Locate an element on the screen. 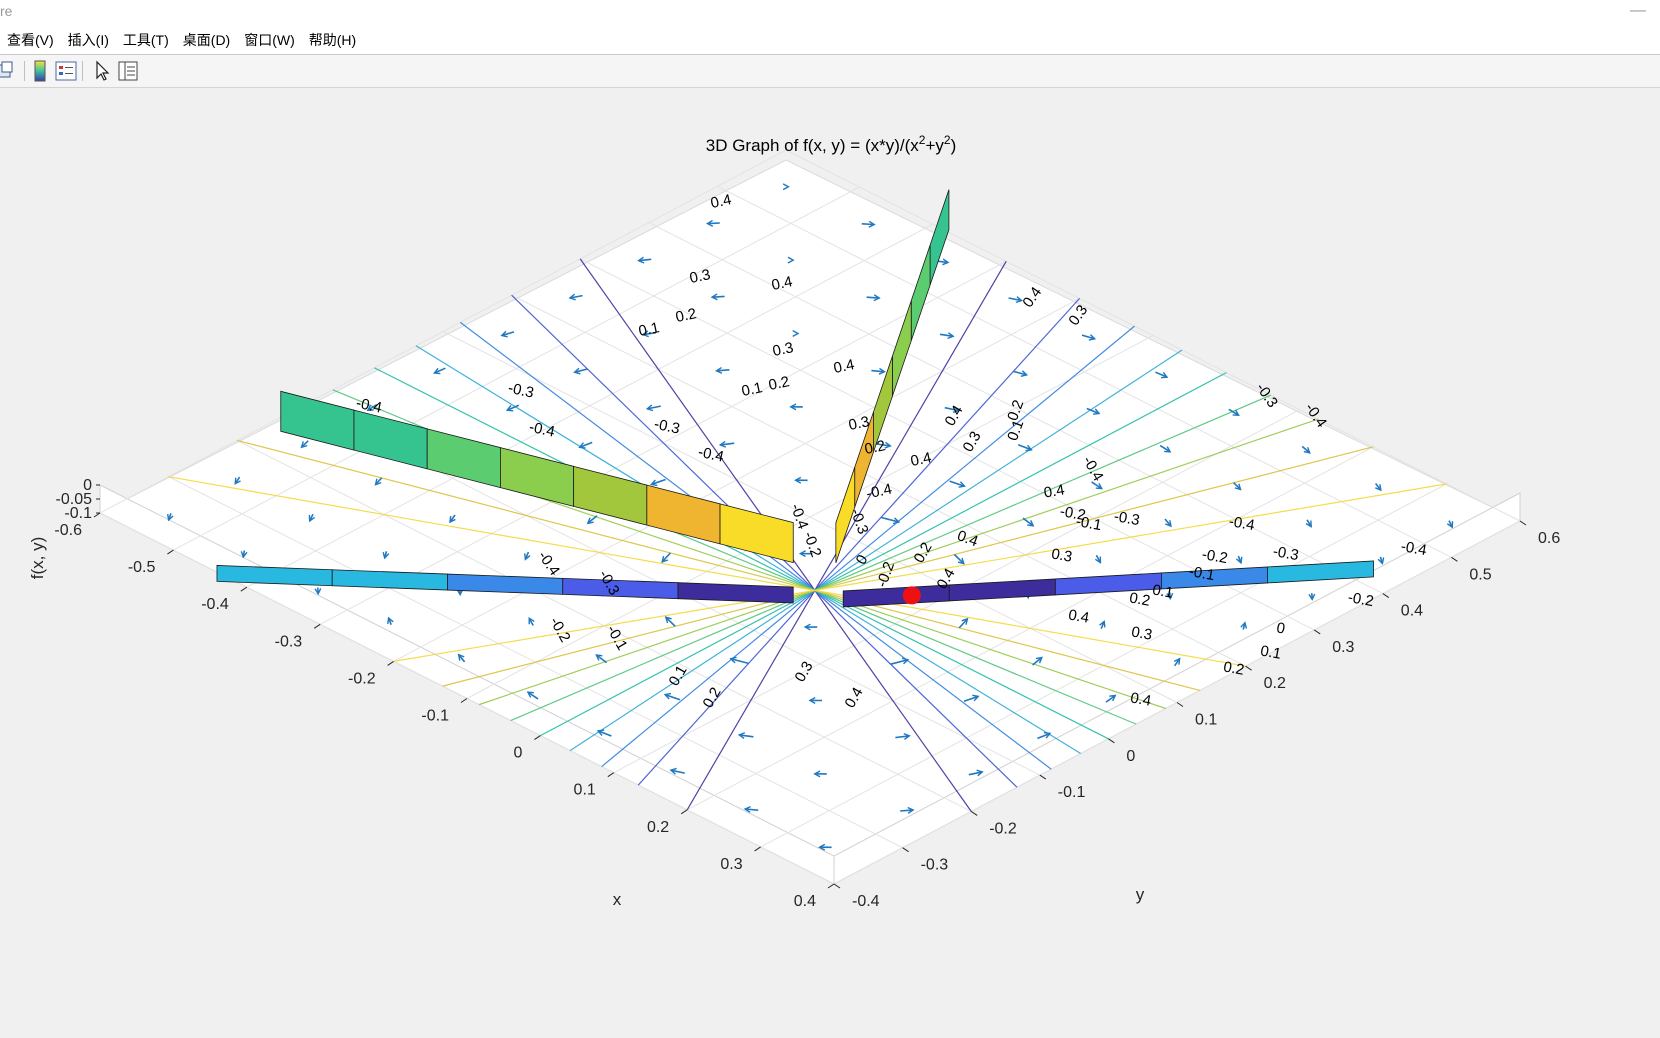  y-tick-label: 0.2 is located at coordinates (1275, 683).